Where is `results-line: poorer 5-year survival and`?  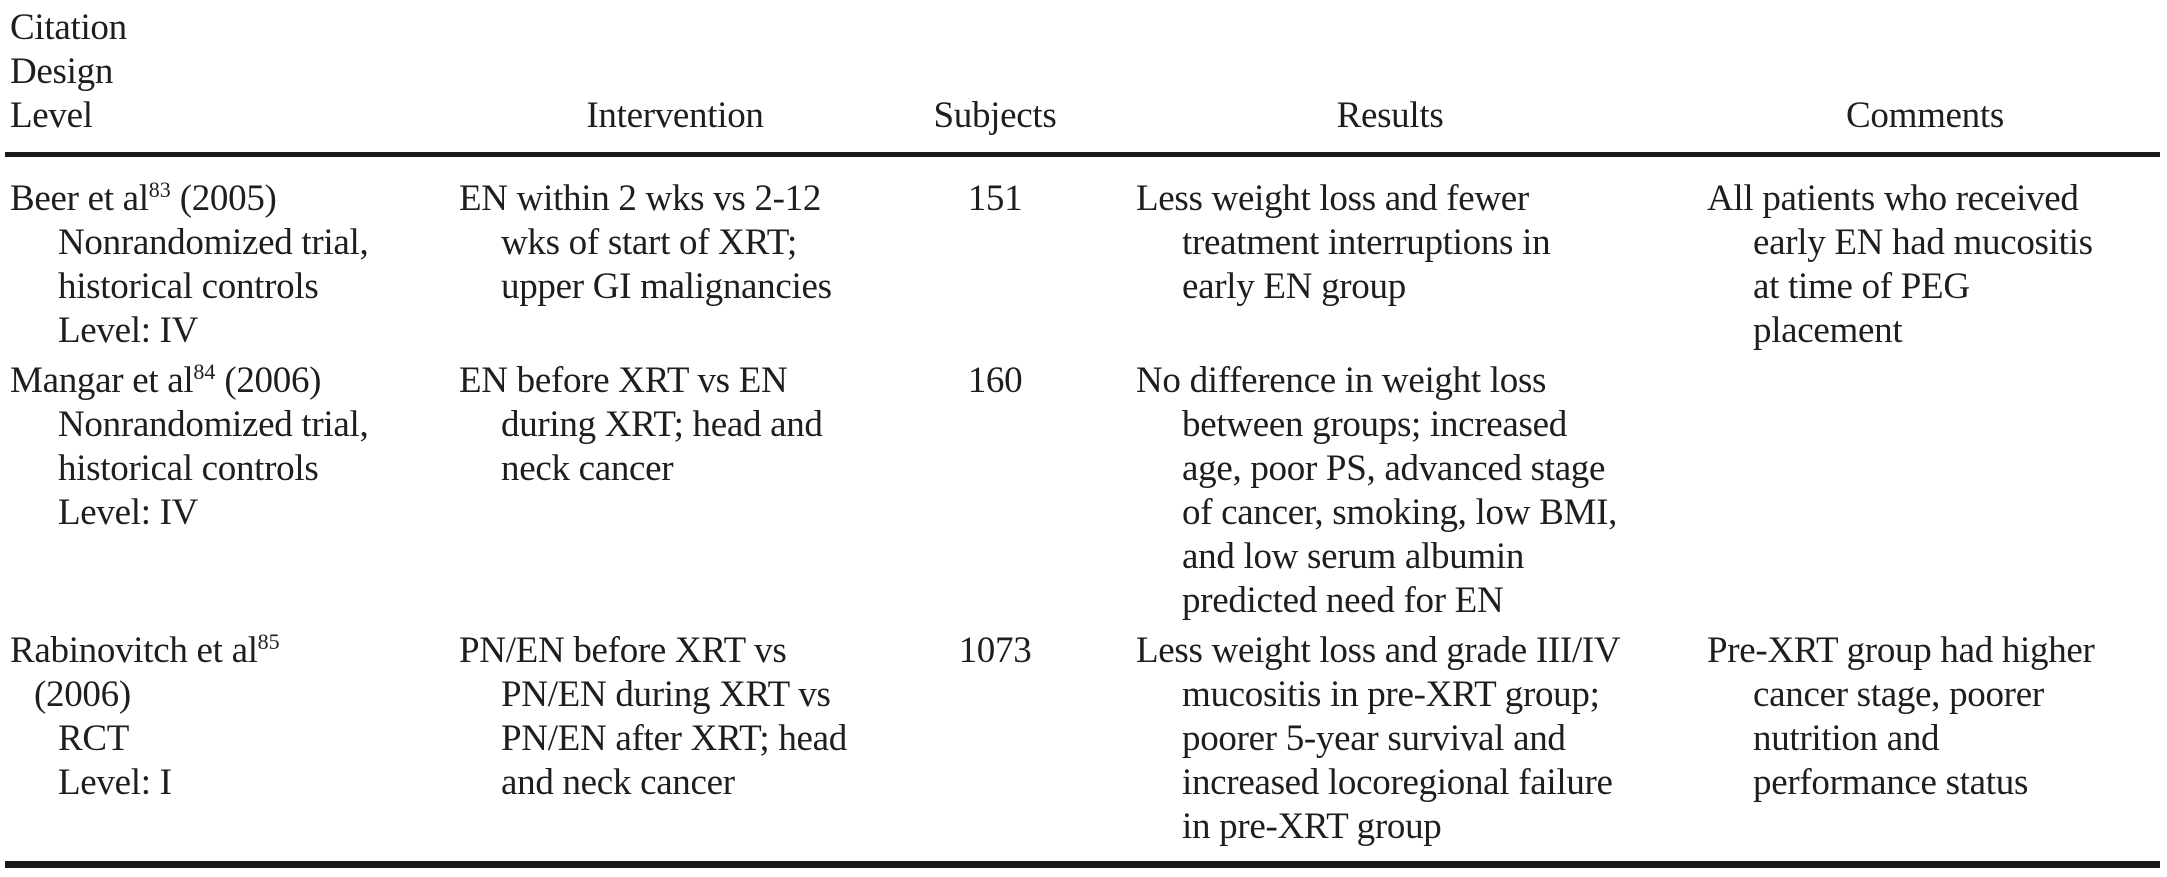 results-line: poorer 5-year survival and is located at coordinates (1374, 738).